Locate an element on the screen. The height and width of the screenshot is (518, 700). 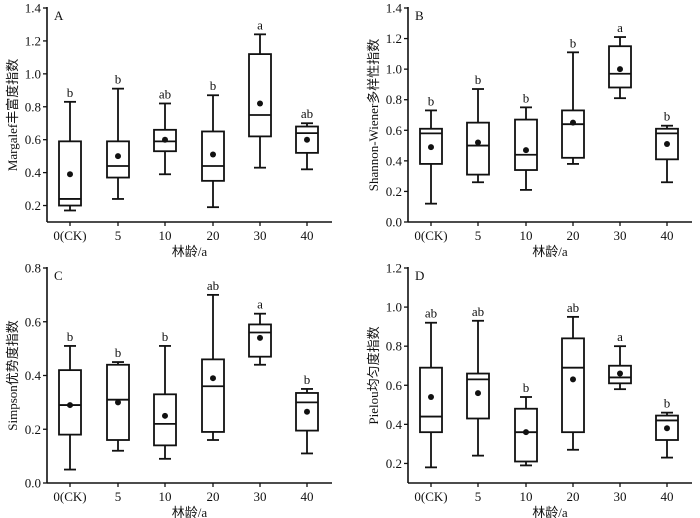
panel-label: C is located at coordinates (58, 275).